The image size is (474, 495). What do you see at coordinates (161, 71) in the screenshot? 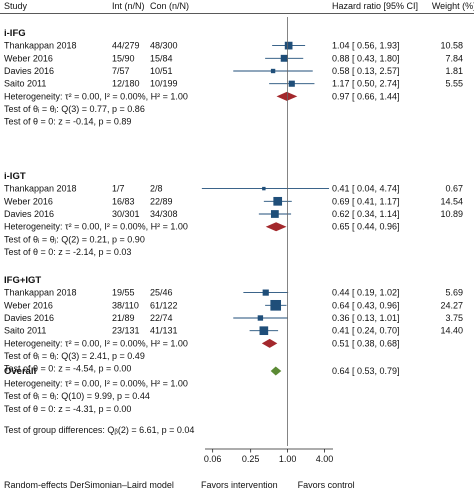
I see `con-count: 10/51` at bounding box center [161, 71].